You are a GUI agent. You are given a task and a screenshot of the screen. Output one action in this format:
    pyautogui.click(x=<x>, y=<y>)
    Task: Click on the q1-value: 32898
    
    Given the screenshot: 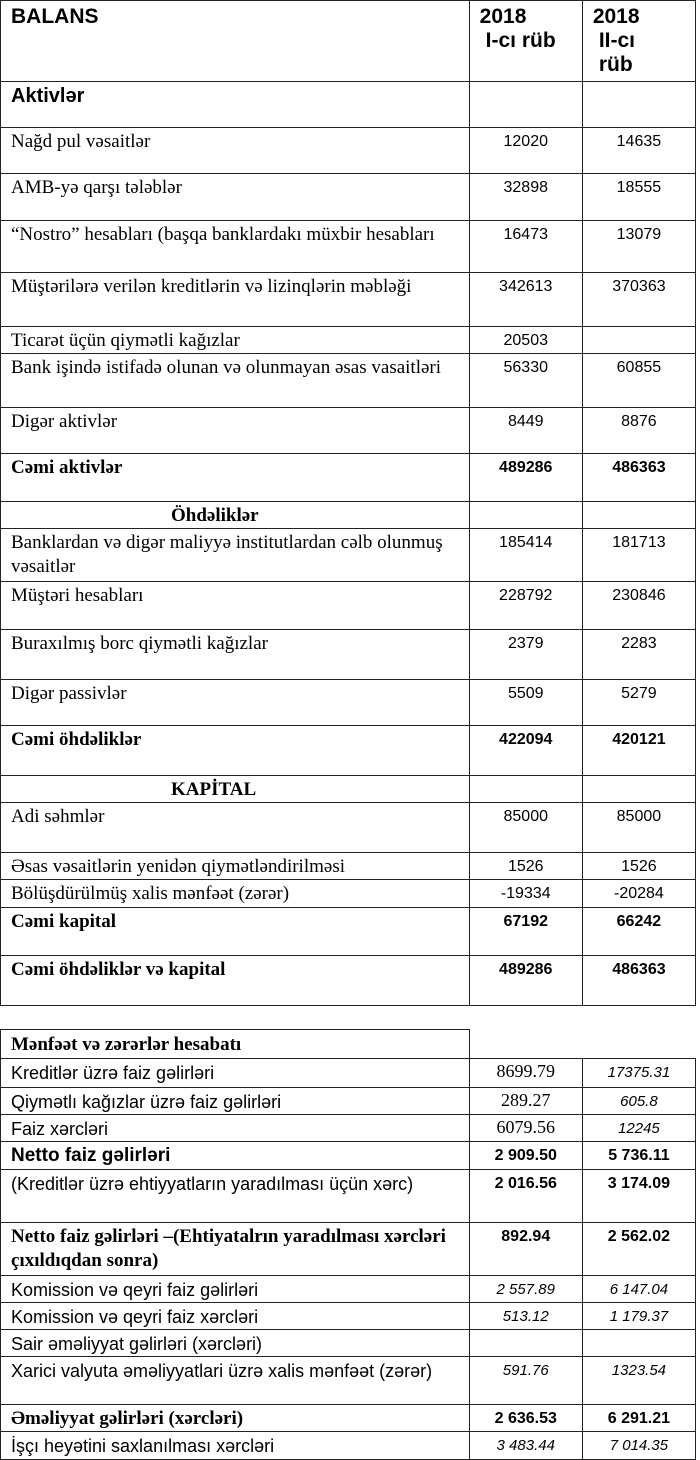 What is the action you would take?
    pyautogui.click(x=525, y=197)
    